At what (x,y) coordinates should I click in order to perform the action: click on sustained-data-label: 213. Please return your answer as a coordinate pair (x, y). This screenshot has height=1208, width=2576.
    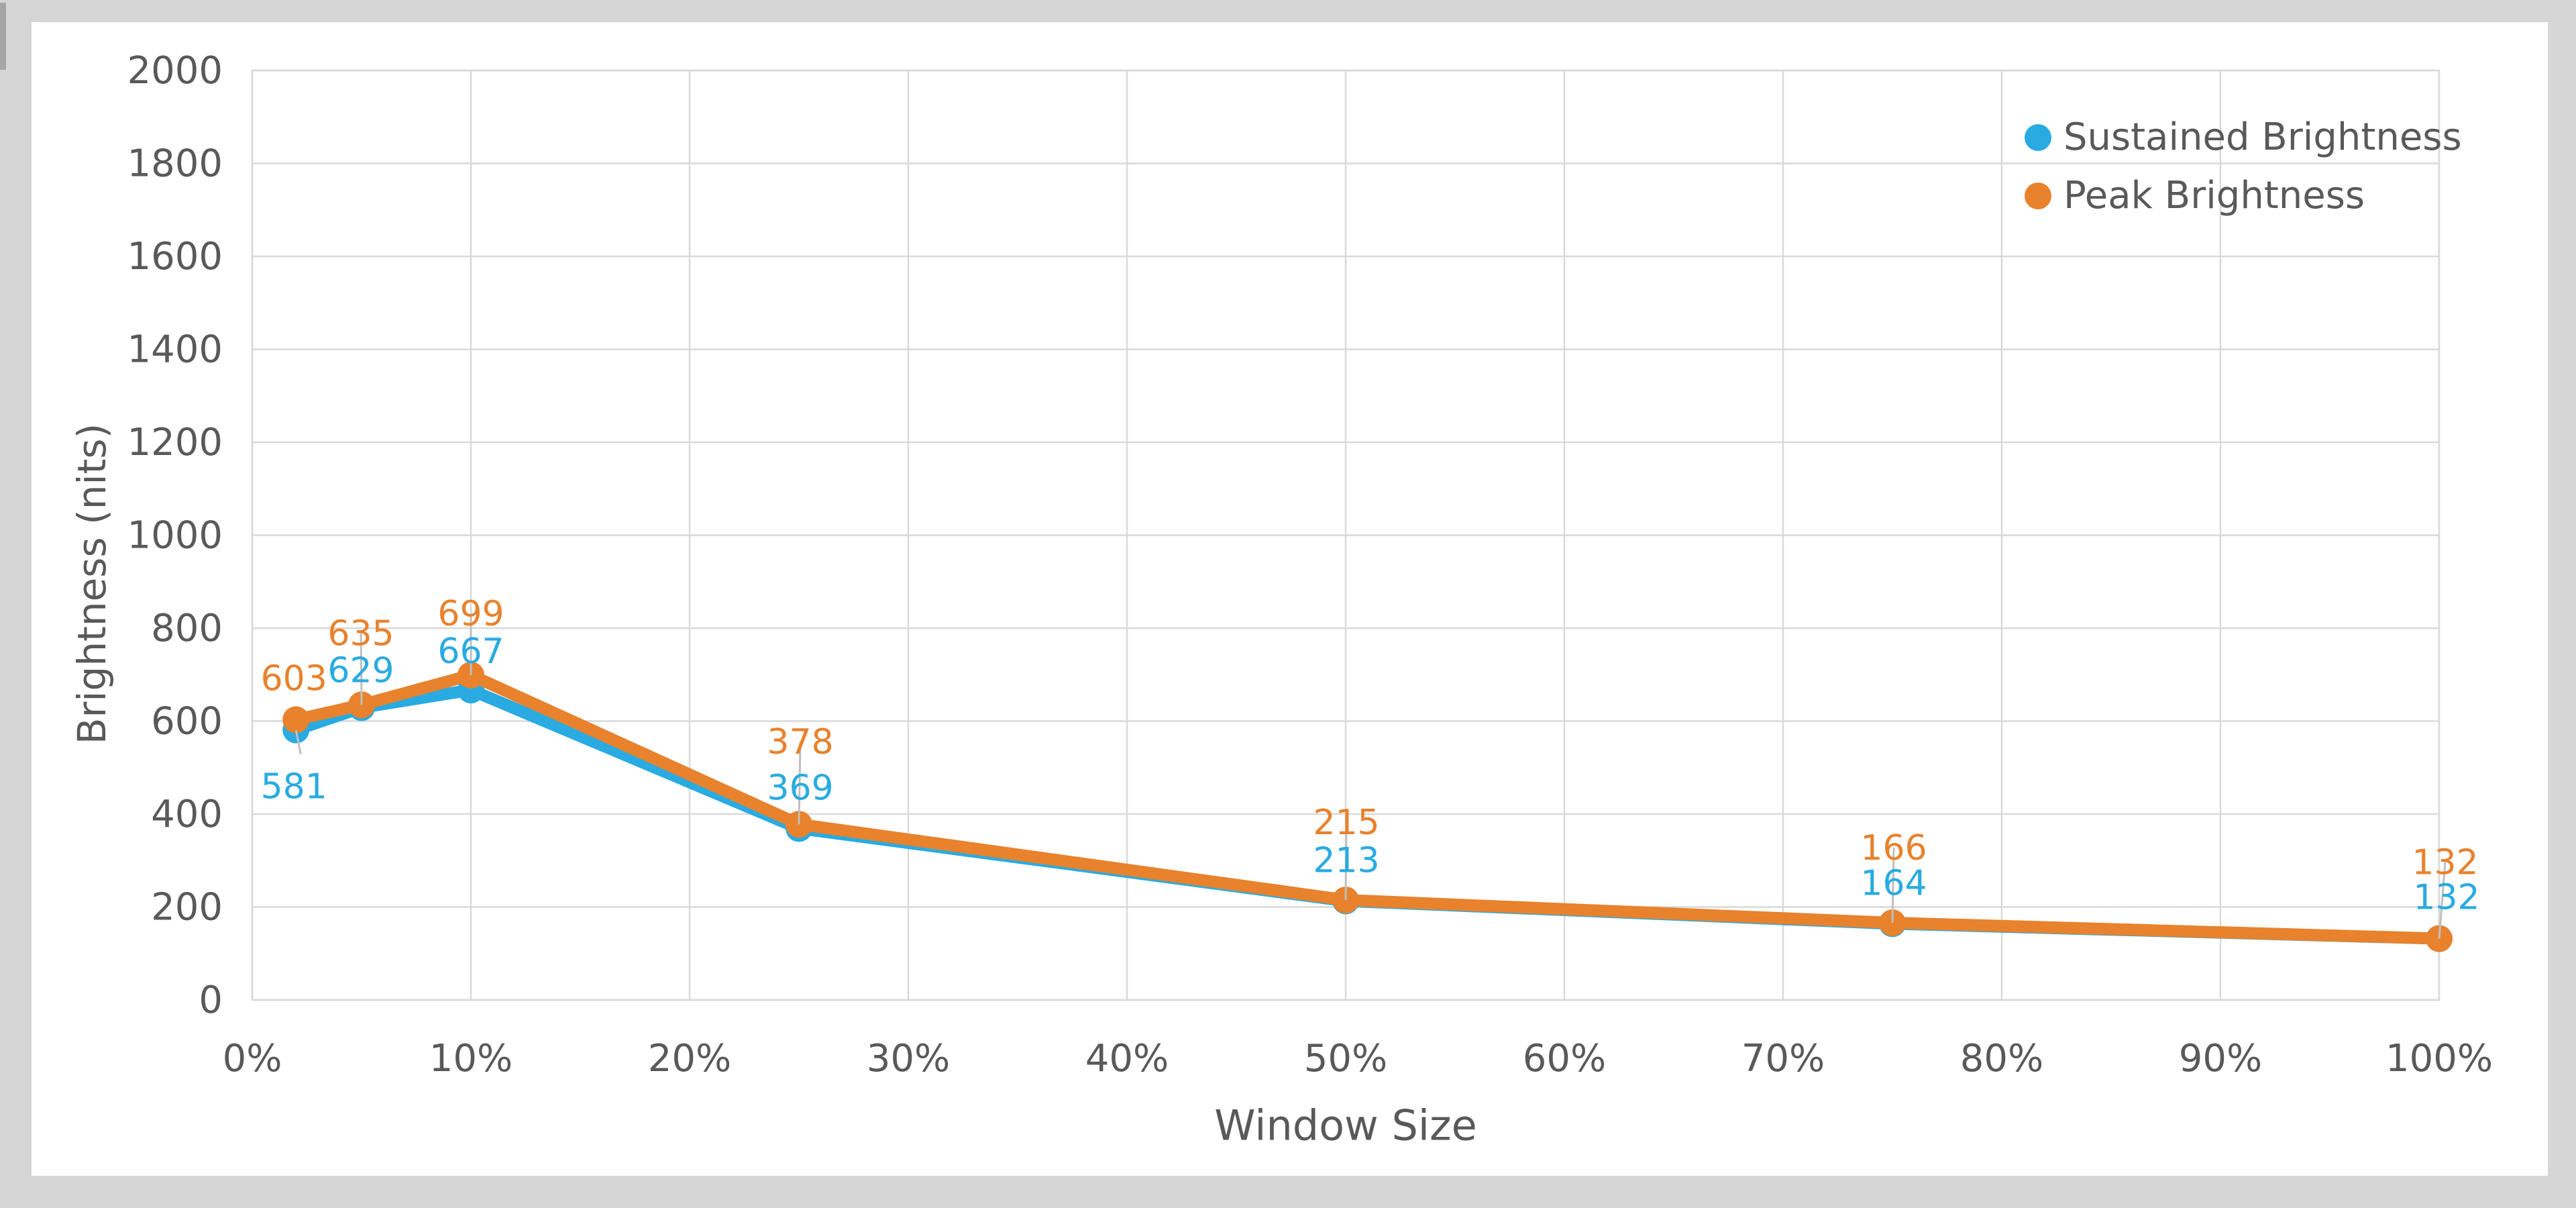
    Looking at the image, I should click on (1346, 860).